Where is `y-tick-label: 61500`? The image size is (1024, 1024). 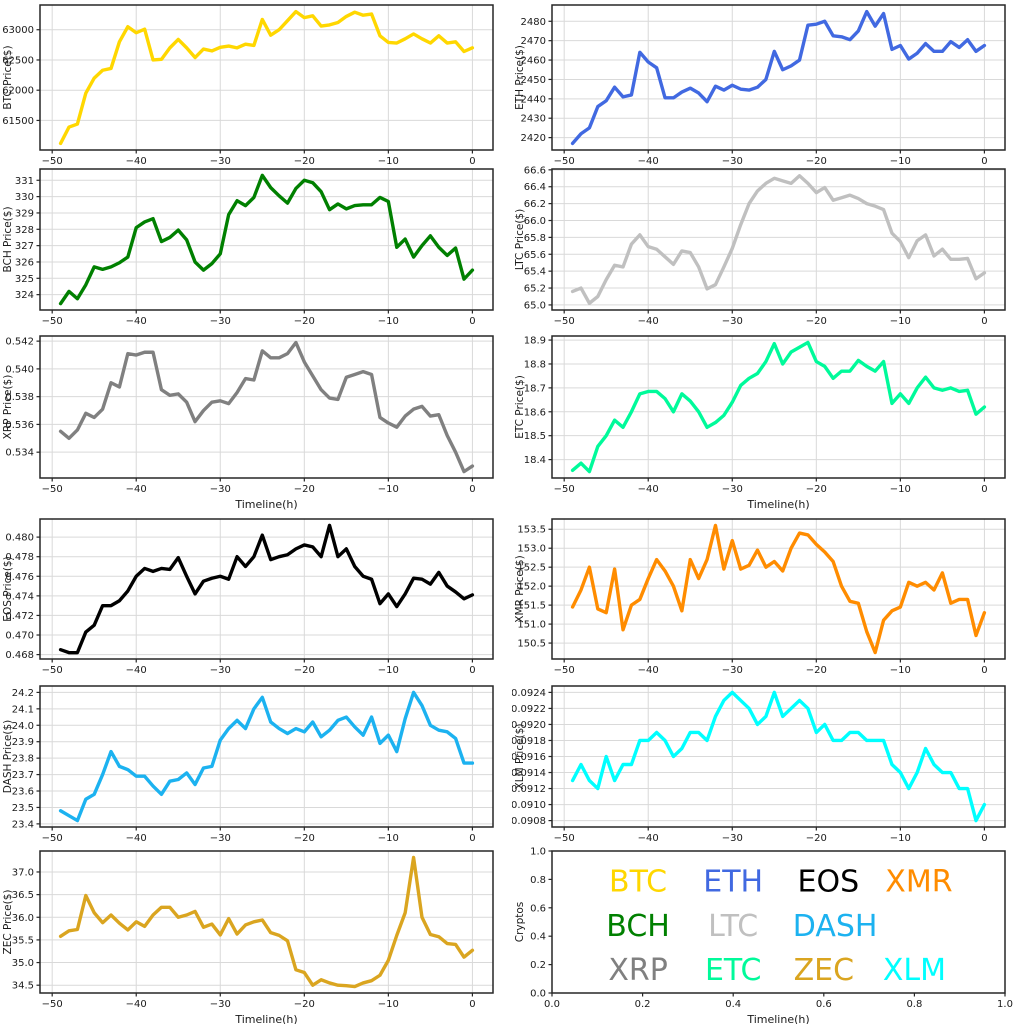 y-tick-label: 61500 is located at coordinates (18, 121).